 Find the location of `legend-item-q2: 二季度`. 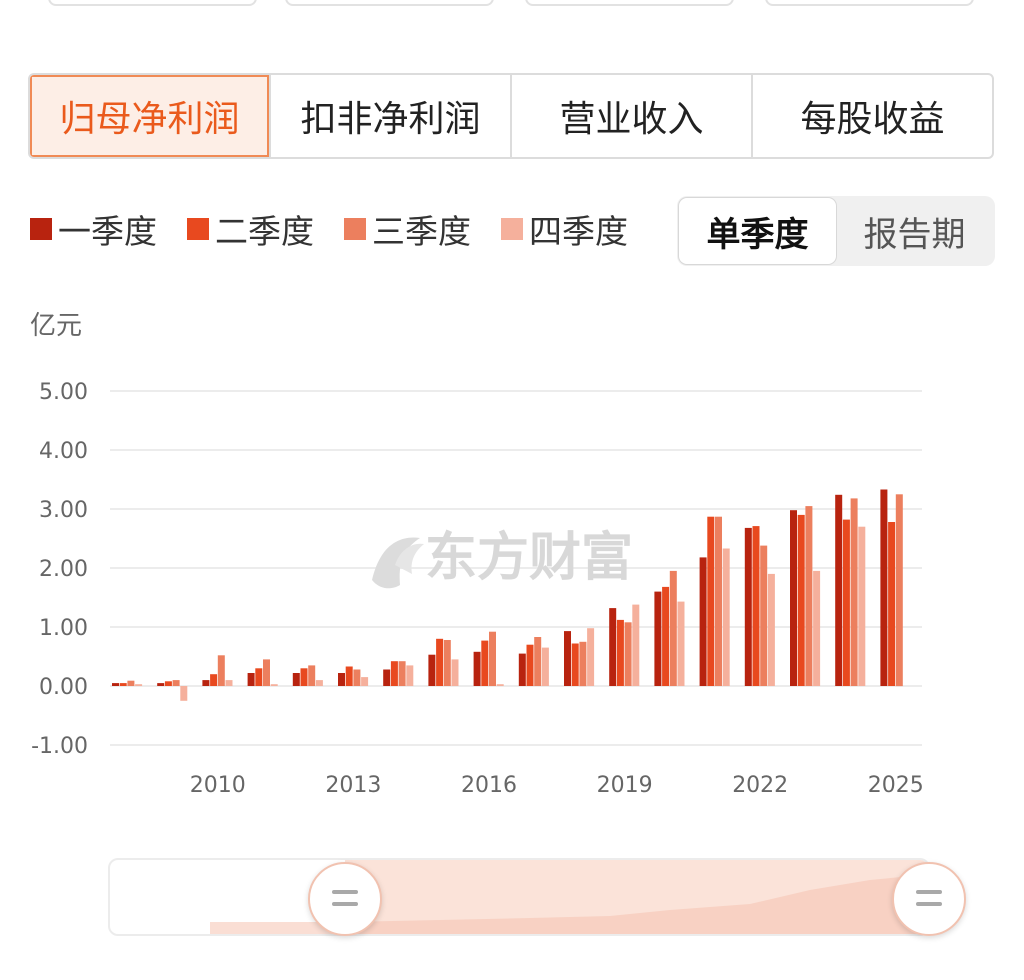

legend-item-q2: 二季度 is located at coordinates (250, 229).